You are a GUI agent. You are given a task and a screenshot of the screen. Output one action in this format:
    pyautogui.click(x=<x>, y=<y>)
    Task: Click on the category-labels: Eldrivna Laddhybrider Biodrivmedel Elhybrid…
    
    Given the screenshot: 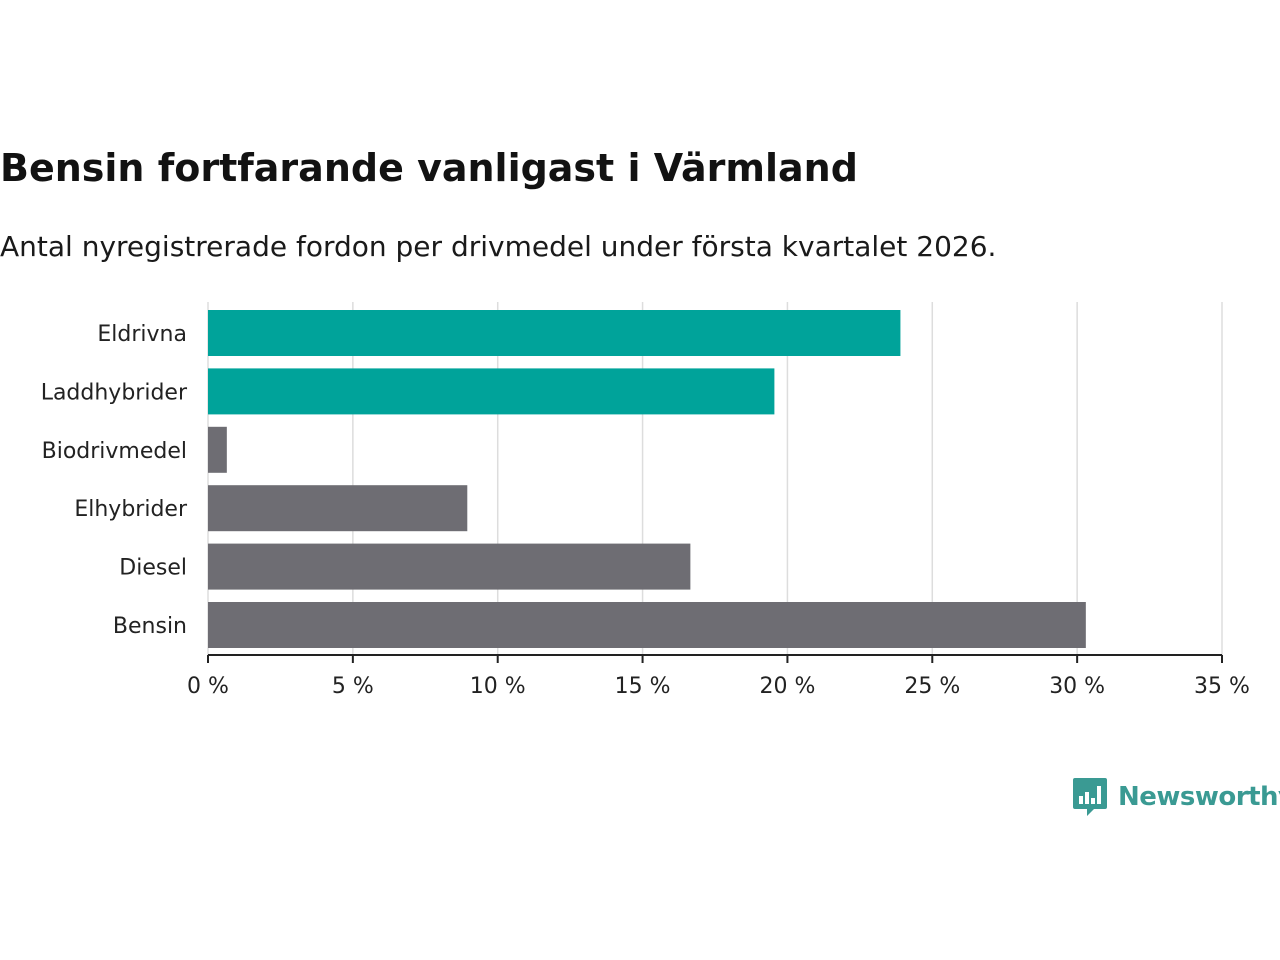 What is the action you would take?
    pyautogui.click(x=114, y=480)
    